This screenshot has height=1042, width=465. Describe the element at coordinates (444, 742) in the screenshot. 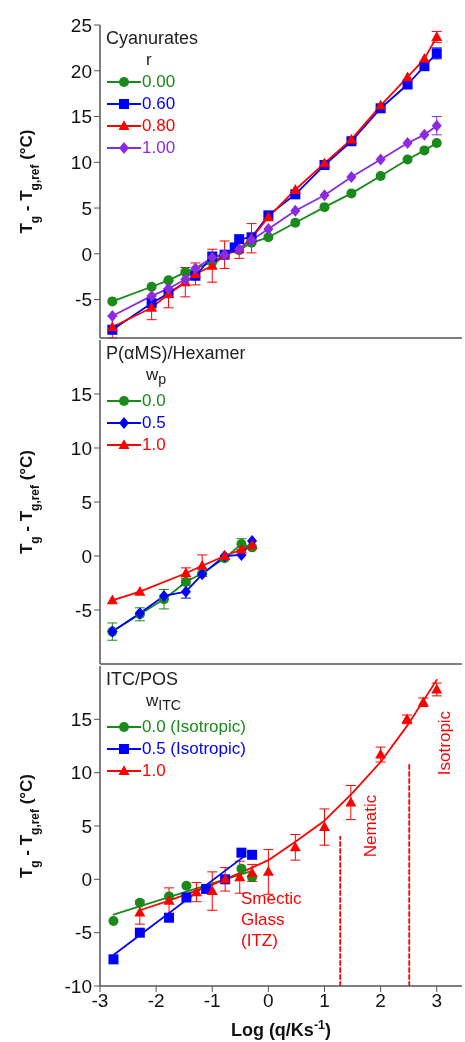

I see `annotation: Isotropic` at that location.